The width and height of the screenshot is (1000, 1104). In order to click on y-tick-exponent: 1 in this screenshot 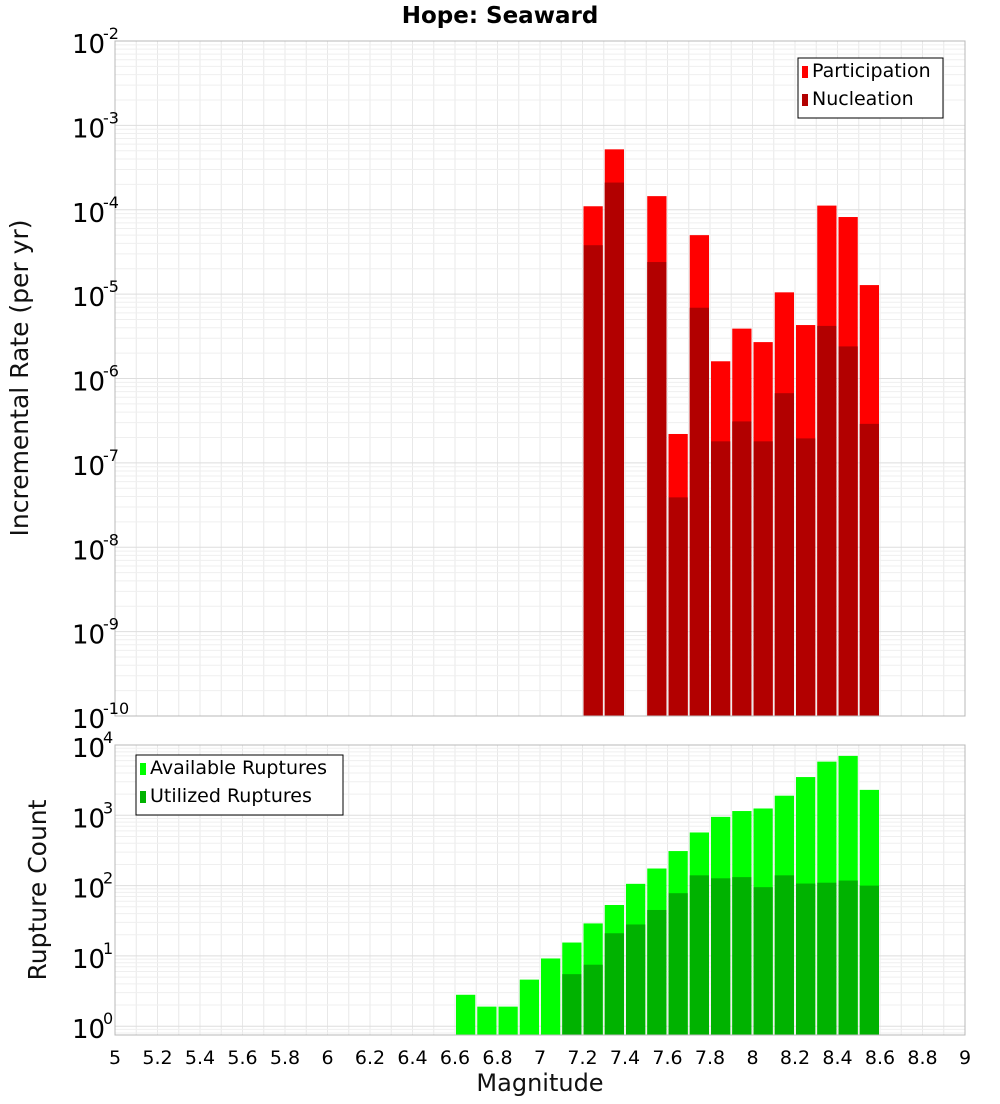, I will do `click(108, 948)`.